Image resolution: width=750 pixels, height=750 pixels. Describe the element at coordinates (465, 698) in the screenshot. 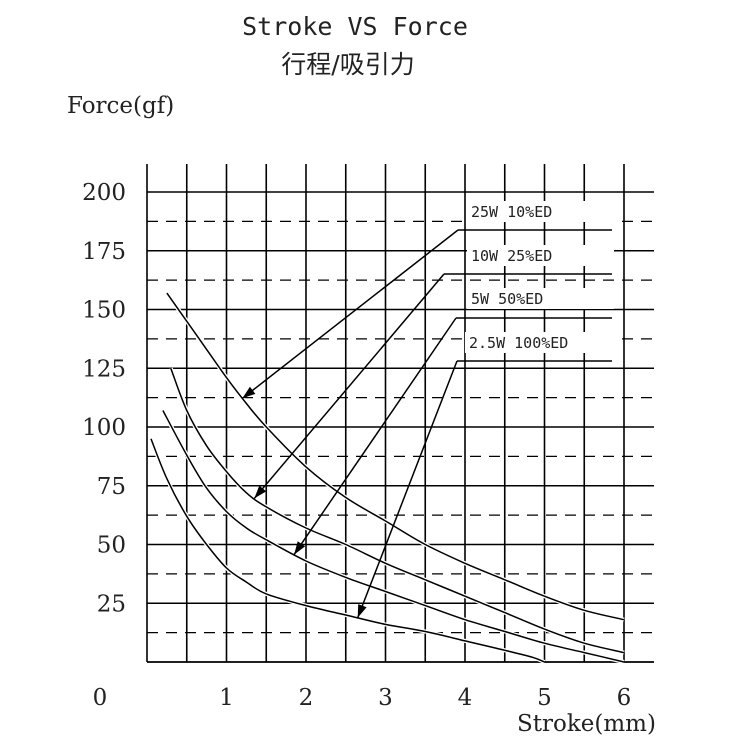

I see `x-tick-label: 4` at that location.